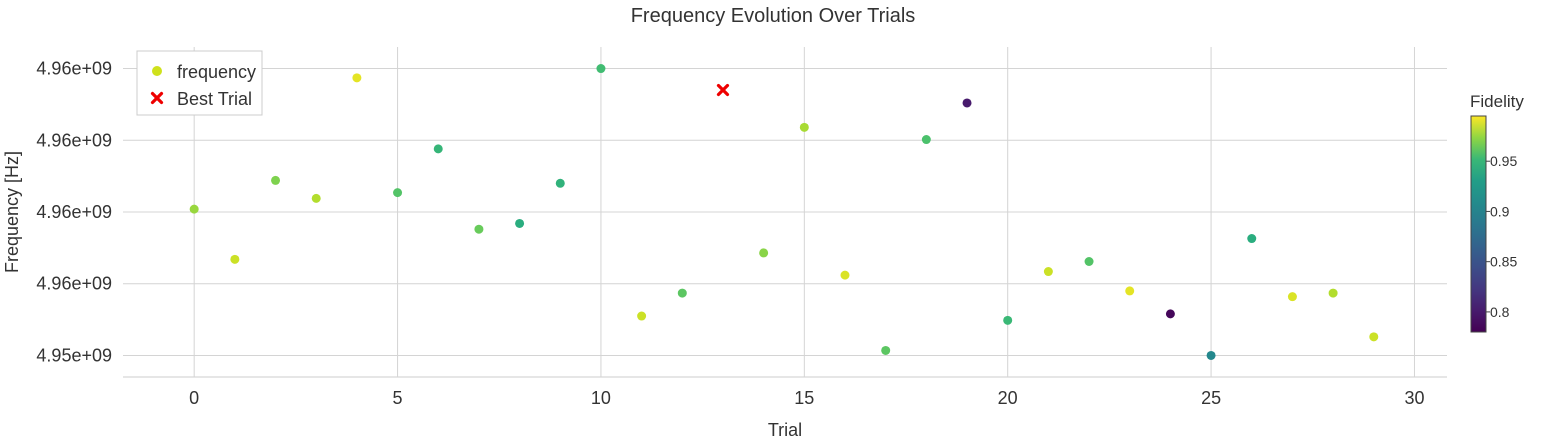 The height and width of the screenshot is (445, 1546). What do you see at coordinates (1501, 236) in the screenshot?
I see `colorbar-ticks: 0.8 0.85 0.9 0.95` at bounding box center [1501, 236].